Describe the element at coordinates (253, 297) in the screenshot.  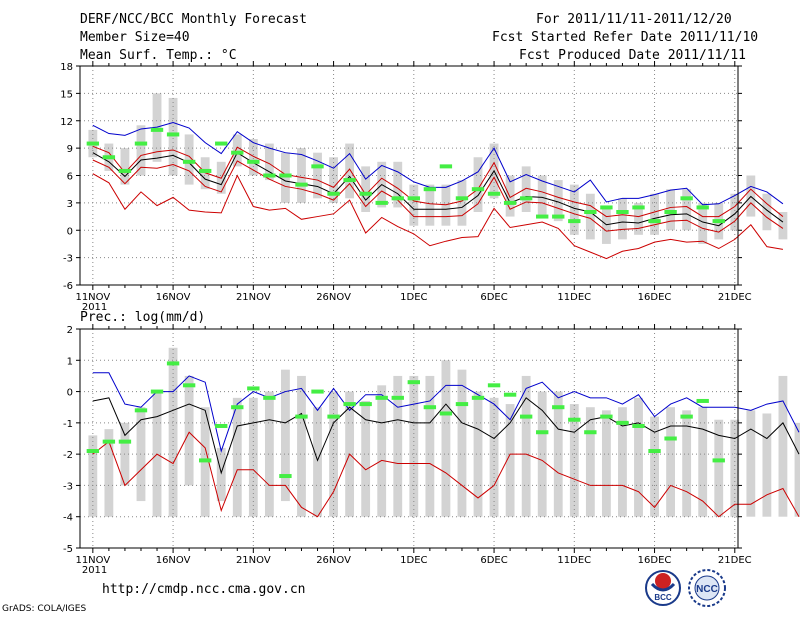
I see `temp-xtick-label: 21NOV` at that location.